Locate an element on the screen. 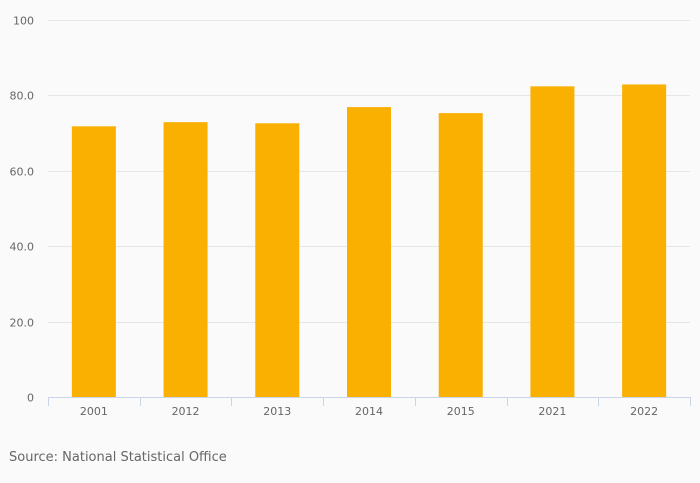 This screenshot has width=700, height=483. bar-2022 is located at coordinates (644, 240).